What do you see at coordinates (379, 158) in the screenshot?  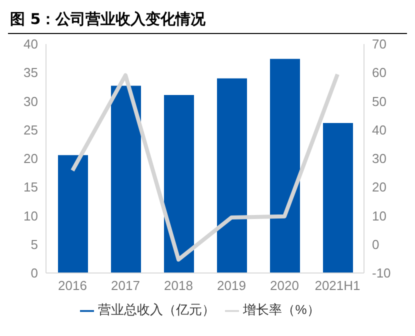 I see `y2-tick-label: 30` at bounding box center [379, 158].